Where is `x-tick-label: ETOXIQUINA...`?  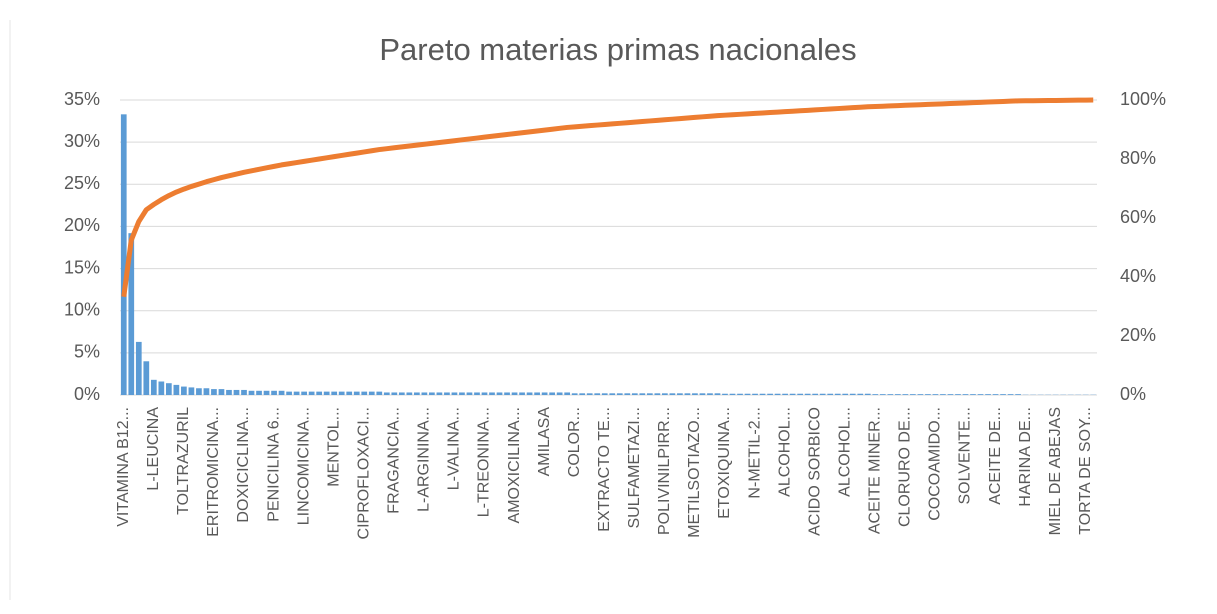
x-tick-label: ETOXIQUINA... is located at coordinates (724, 463).